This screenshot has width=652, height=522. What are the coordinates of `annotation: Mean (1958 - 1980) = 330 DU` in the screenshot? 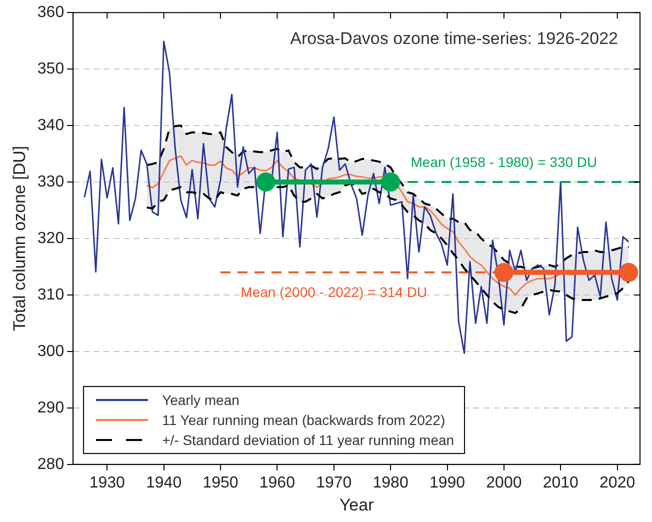 It's located at (504, 162).